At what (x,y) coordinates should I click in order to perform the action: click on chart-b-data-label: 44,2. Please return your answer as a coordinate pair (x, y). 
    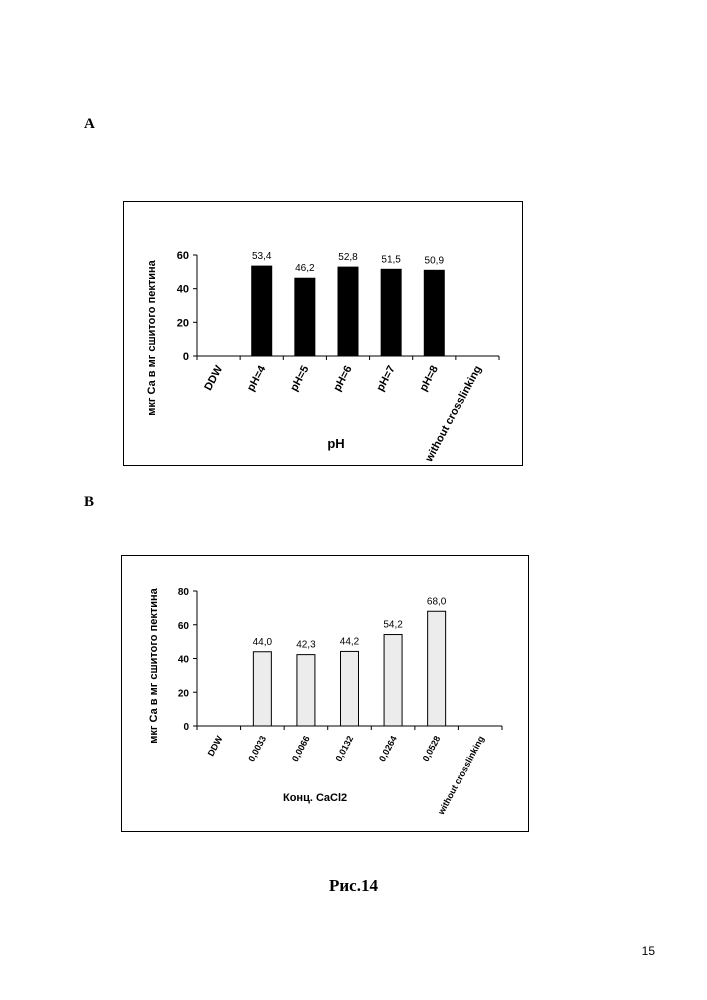
    Looking at the image, I should click on (350, 641).